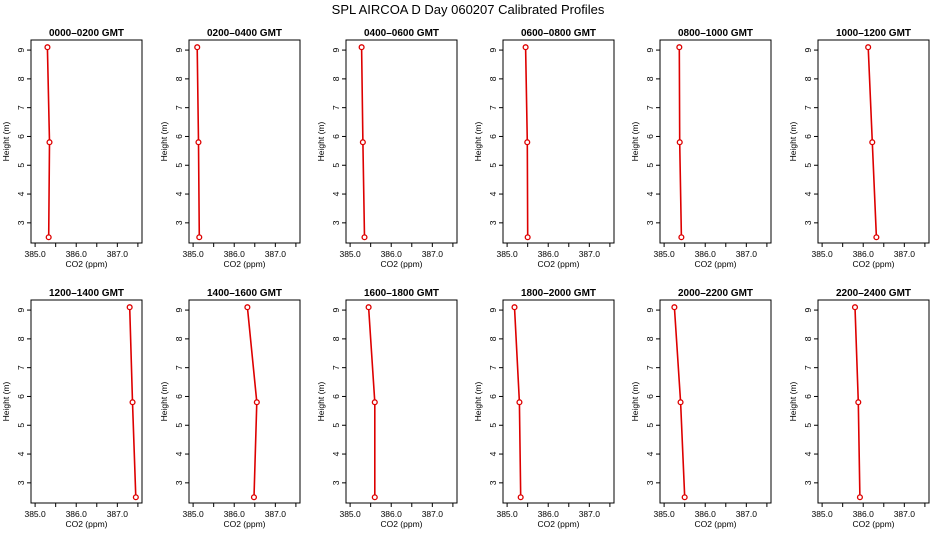 Image resolution: width=936 pixels, height=540 pixels. What do you see at coordinates (558, 33) in the screenshot?
I see `panel-title: 0600–0800 GMT` at bounding box center [558, 33].